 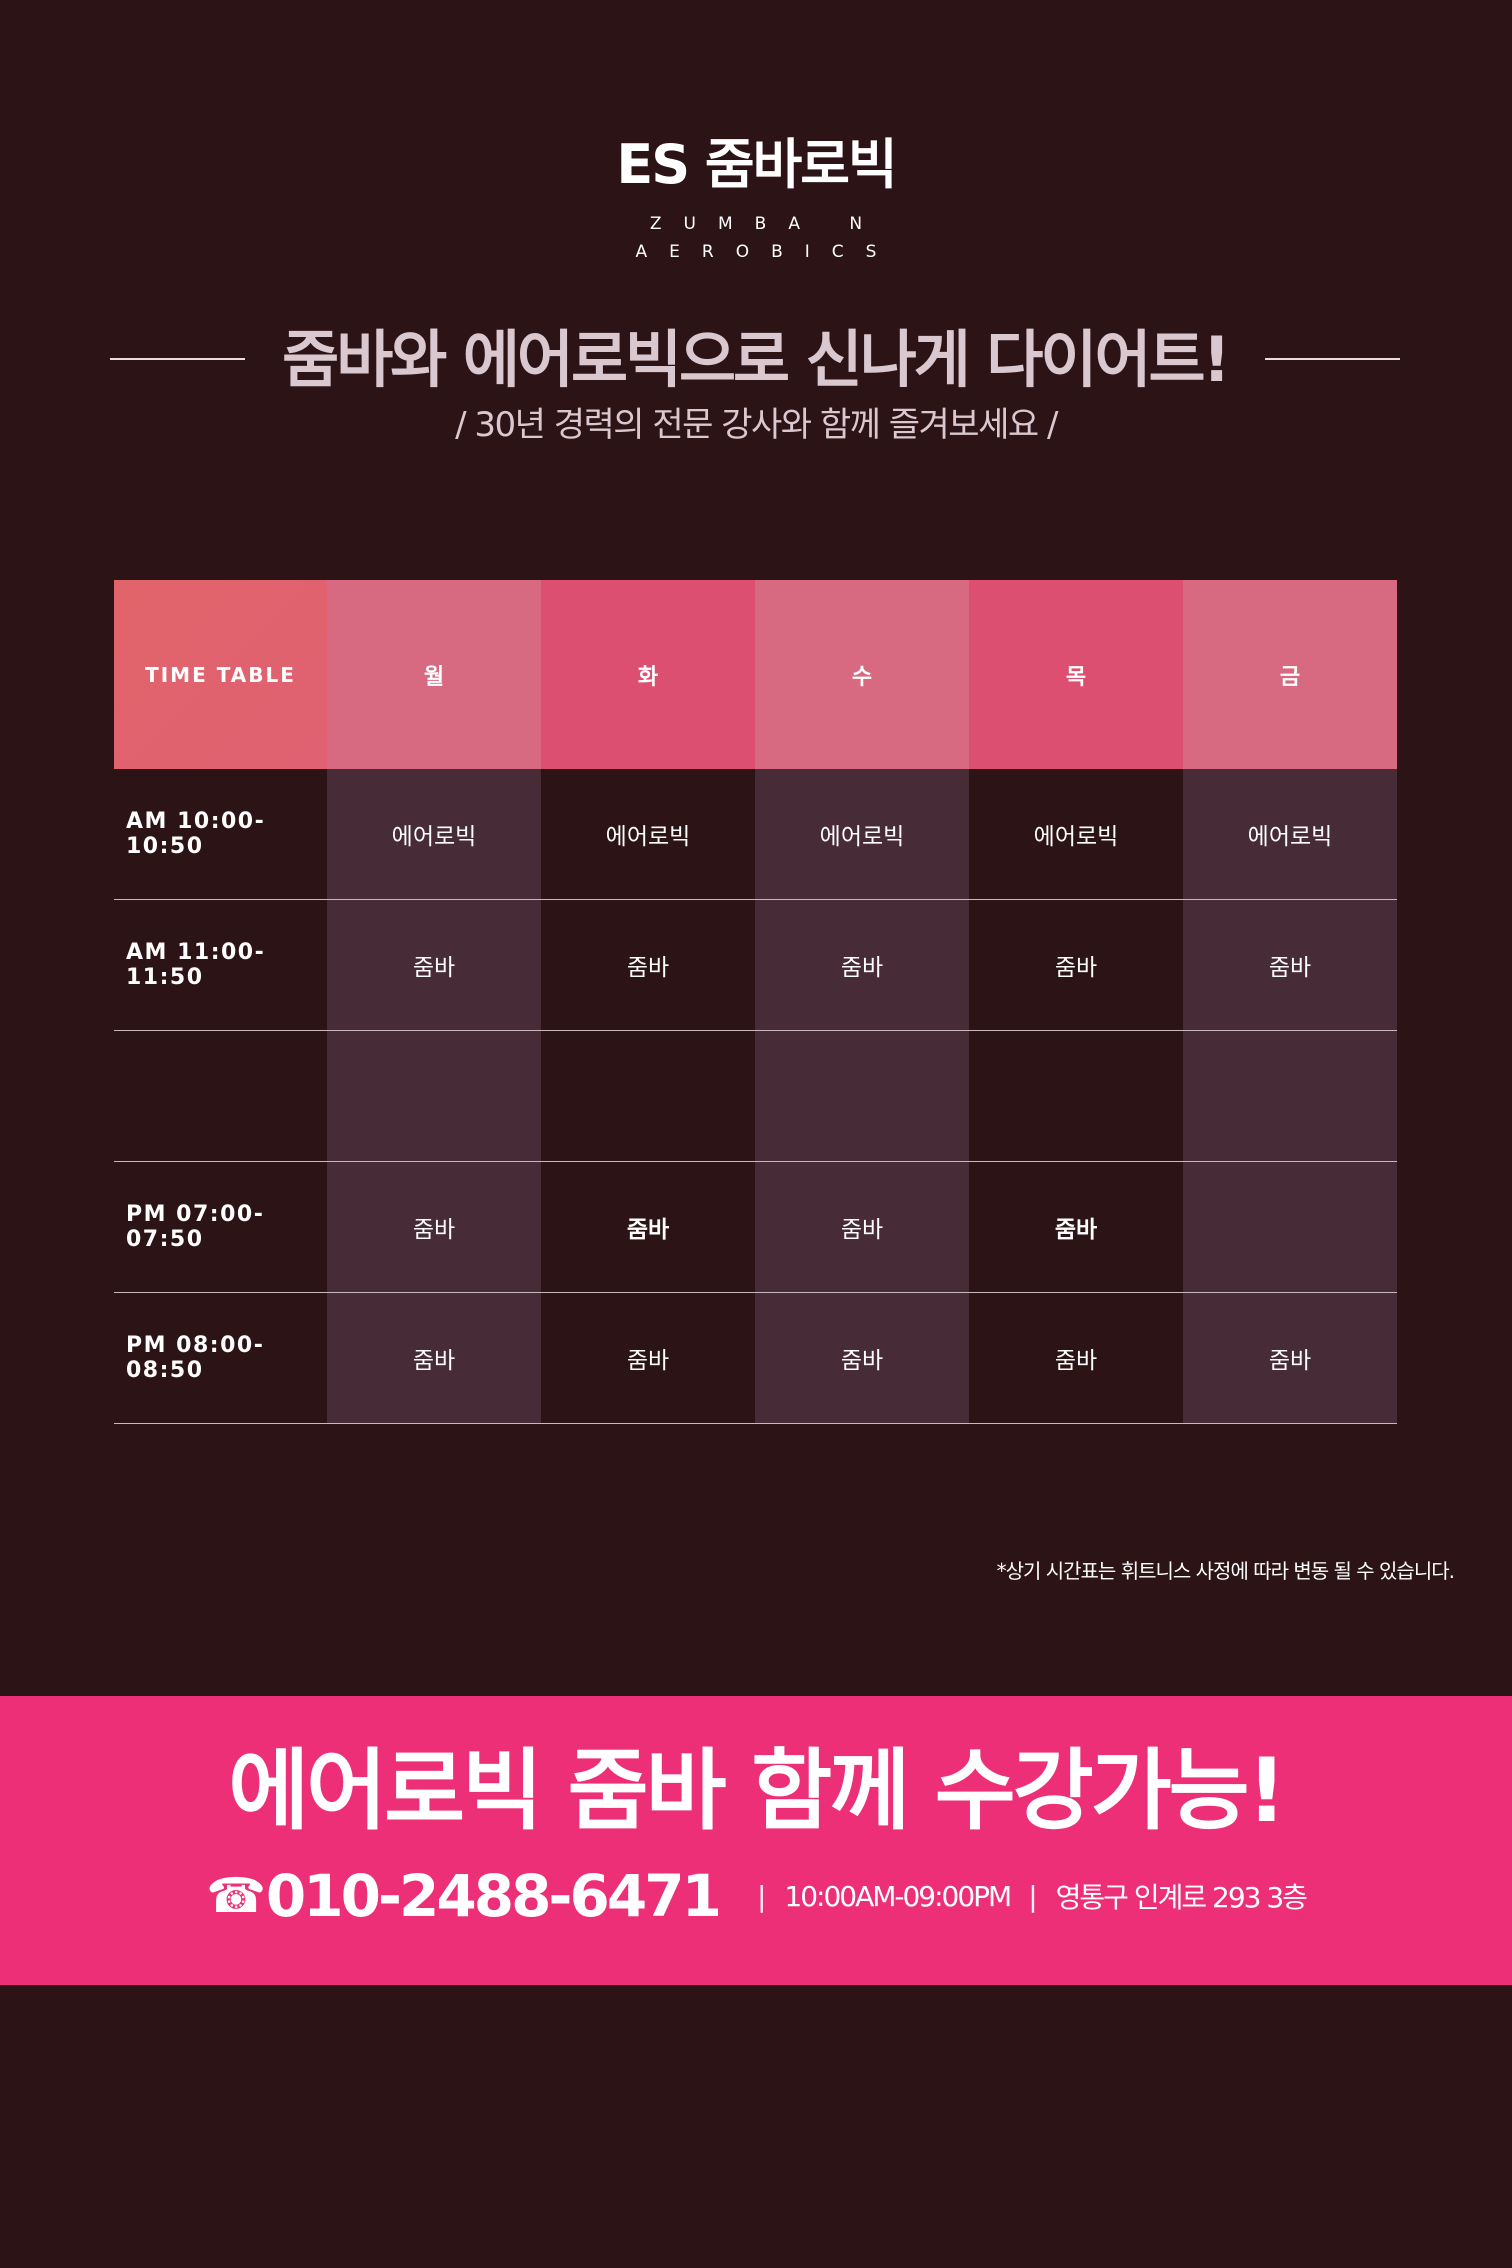 I want to click on headline: 줌바와 에어로빅으로 신나게 다이어트!, so click(x=756, y=359).